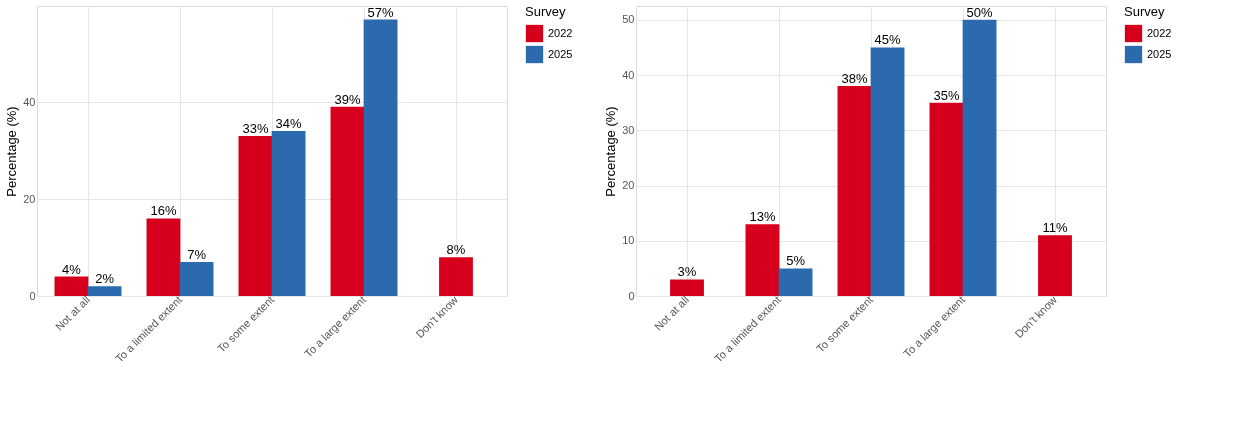  Describe the element at coordinates (687, 272) in the screenshot. I see `data-label: 3%` at that location.